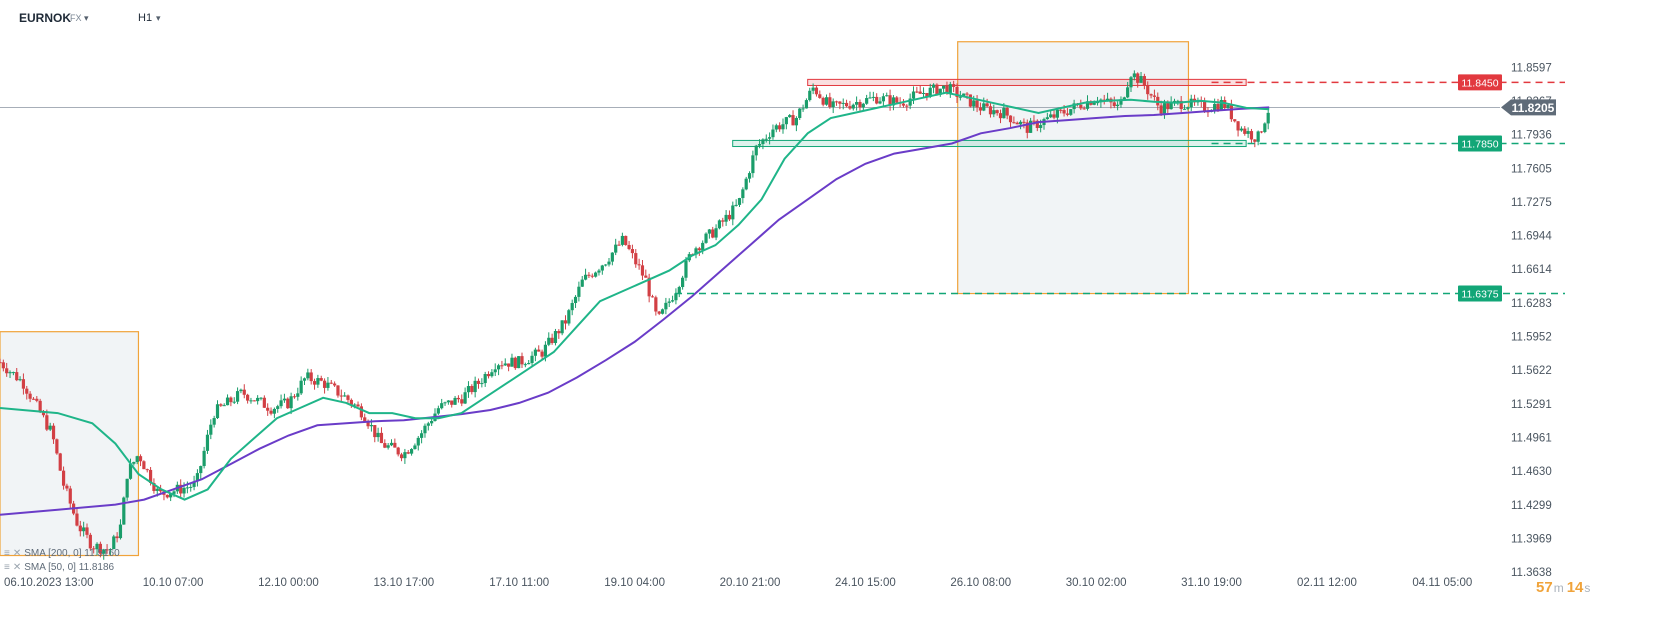  What do you see at coordinates (86, 18) in the screenshot?
I see `symbol-dropdown-icon: ▾` at bounding box center [86, 18].